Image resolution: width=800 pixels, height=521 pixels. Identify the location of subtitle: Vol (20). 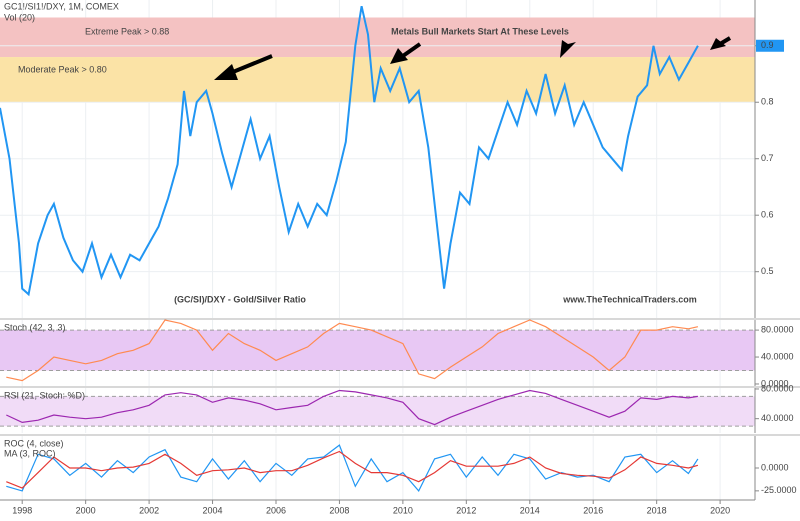
(19, 17).